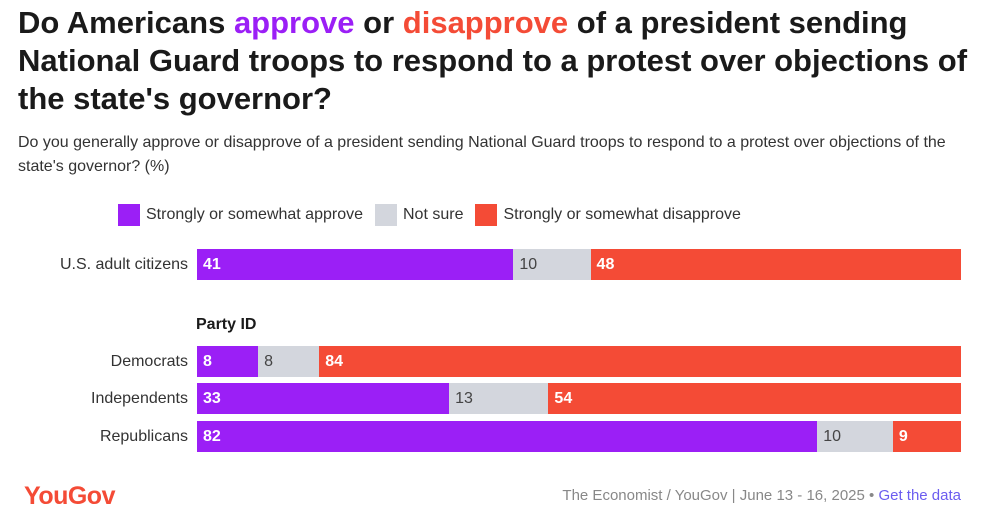  What do you see at coordinates (139, 398) in the screenshot?
I see `row-label-independents: Independents` at bounding box center [139, 398].